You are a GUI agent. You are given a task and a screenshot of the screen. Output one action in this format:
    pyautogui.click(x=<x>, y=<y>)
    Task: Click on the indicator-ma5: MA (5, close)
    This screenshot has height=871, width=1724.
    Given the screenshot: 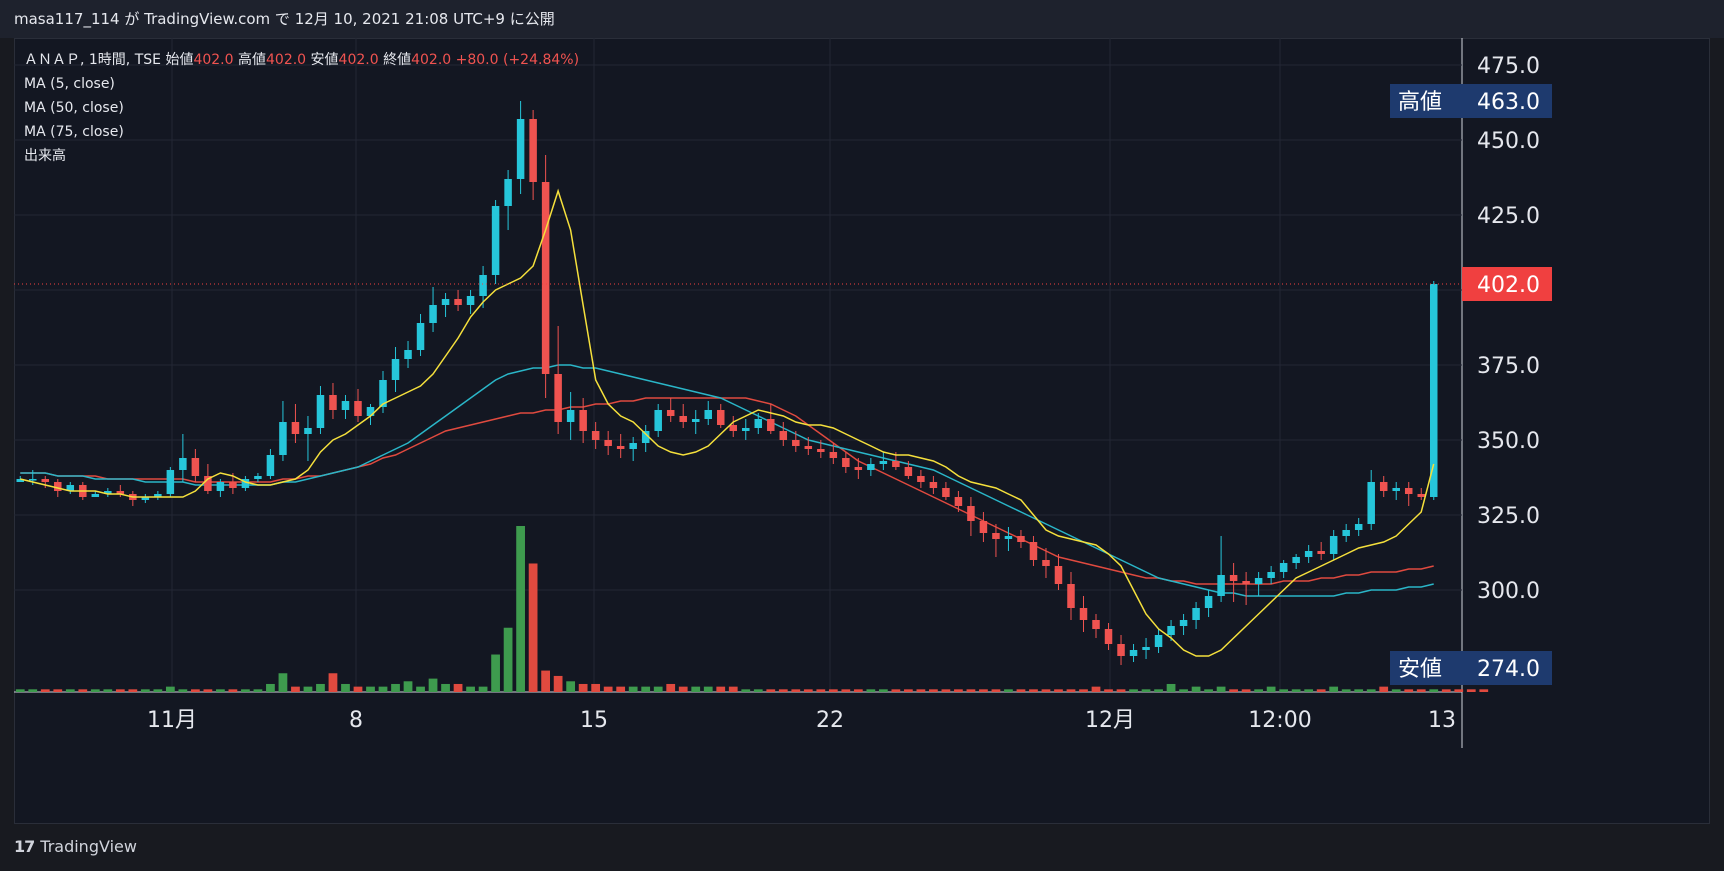 What is the action you would take?
    pyautogui.click(x=69, y=84)
    